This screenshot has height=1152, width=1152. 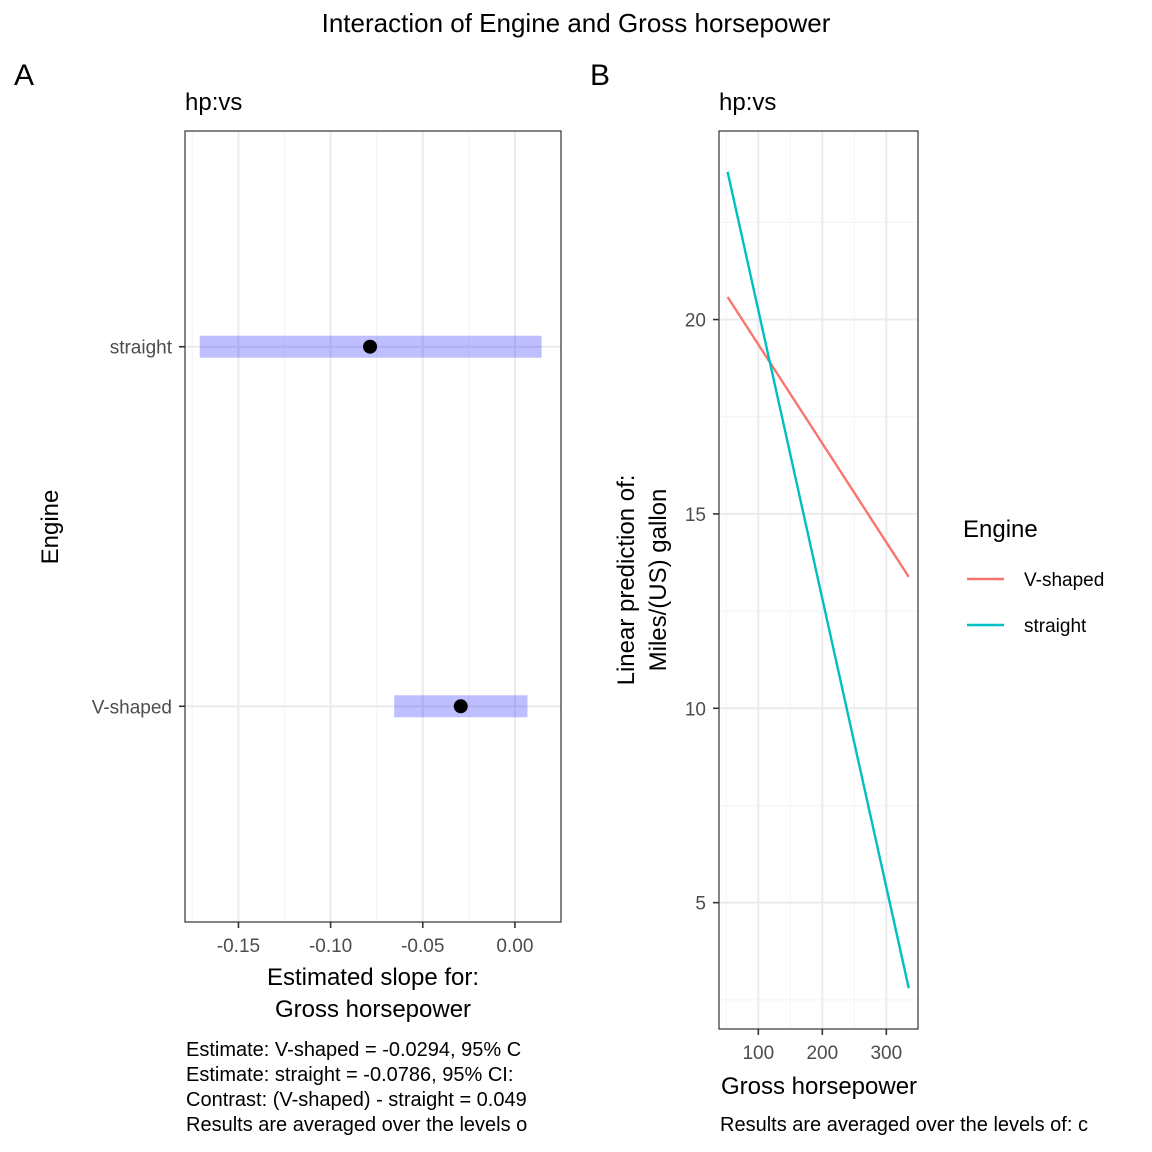 I want to click on panel-b-x-tick-label: 200, so click(x=822, y=1053).